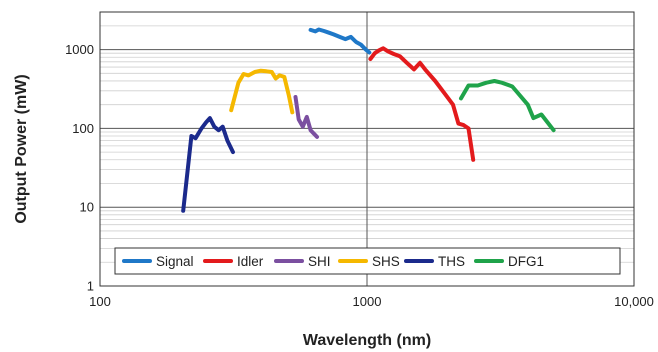  What do you see at coordinates (367, 301) in the screenshot?
I see `x-tick-label: 1000` at bounding box center [367, 301].